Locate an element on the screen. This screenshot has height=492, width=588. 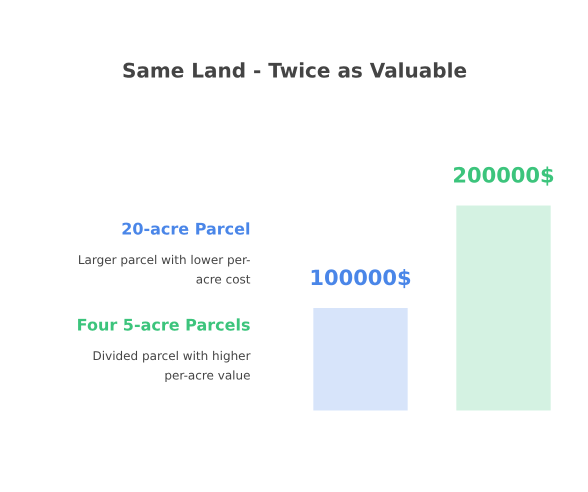
text: 20-acre Parcel is located at coordinates (186, 229).